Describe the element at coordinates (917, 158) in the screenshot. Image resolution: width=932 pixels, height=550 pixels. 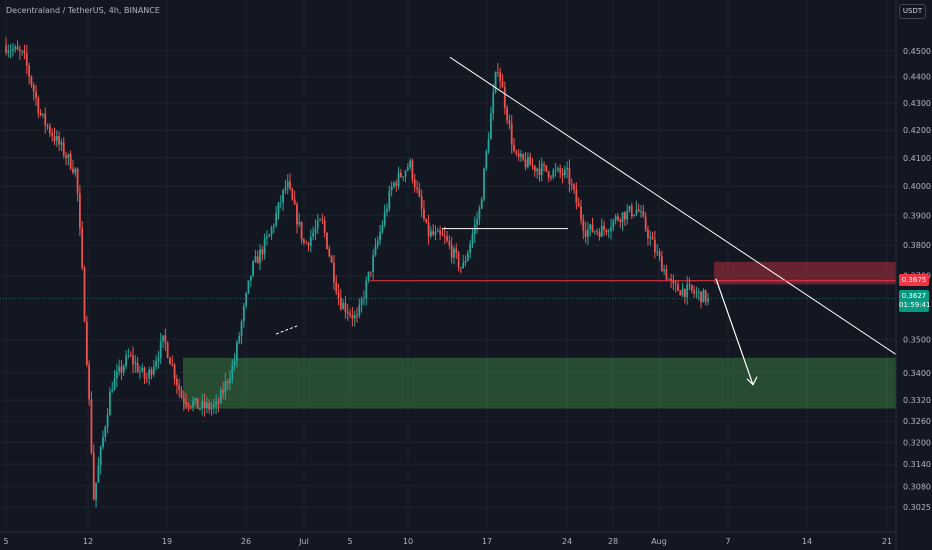
I see `y-tick-label: 0.4100` at that location.